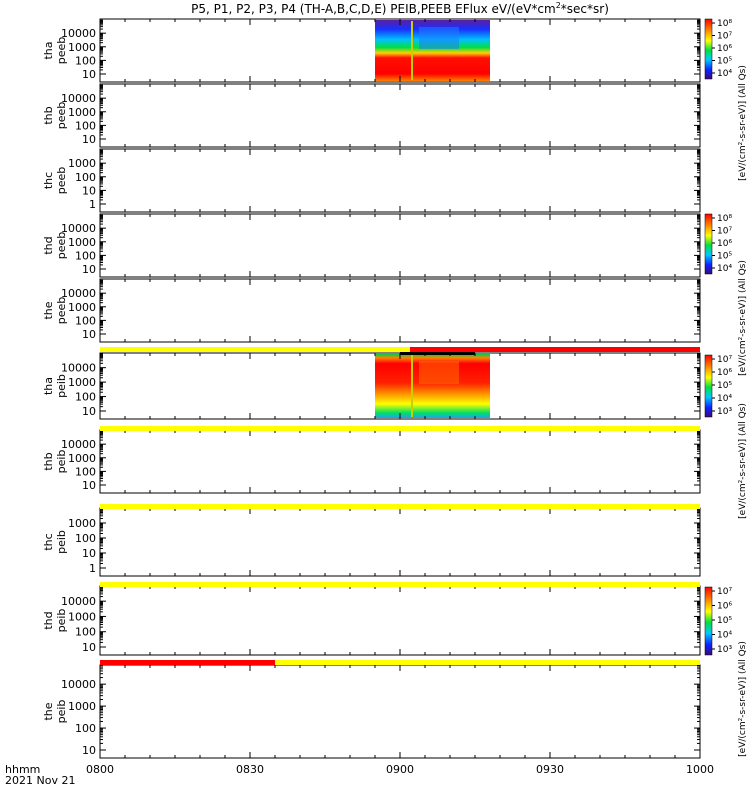 This screenshot has height=800, width=750. I want to click on panel-label: thepeib, so click(55, 712).